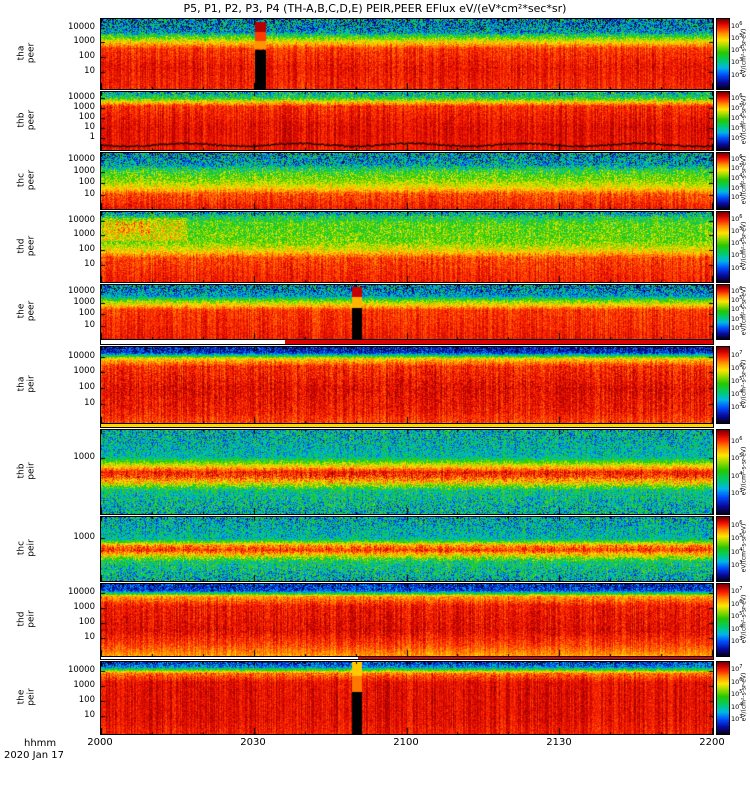 The width and height of the screenshot is (750, 800). I want to click on spectrogram-thd-peer, so click(407, 247).